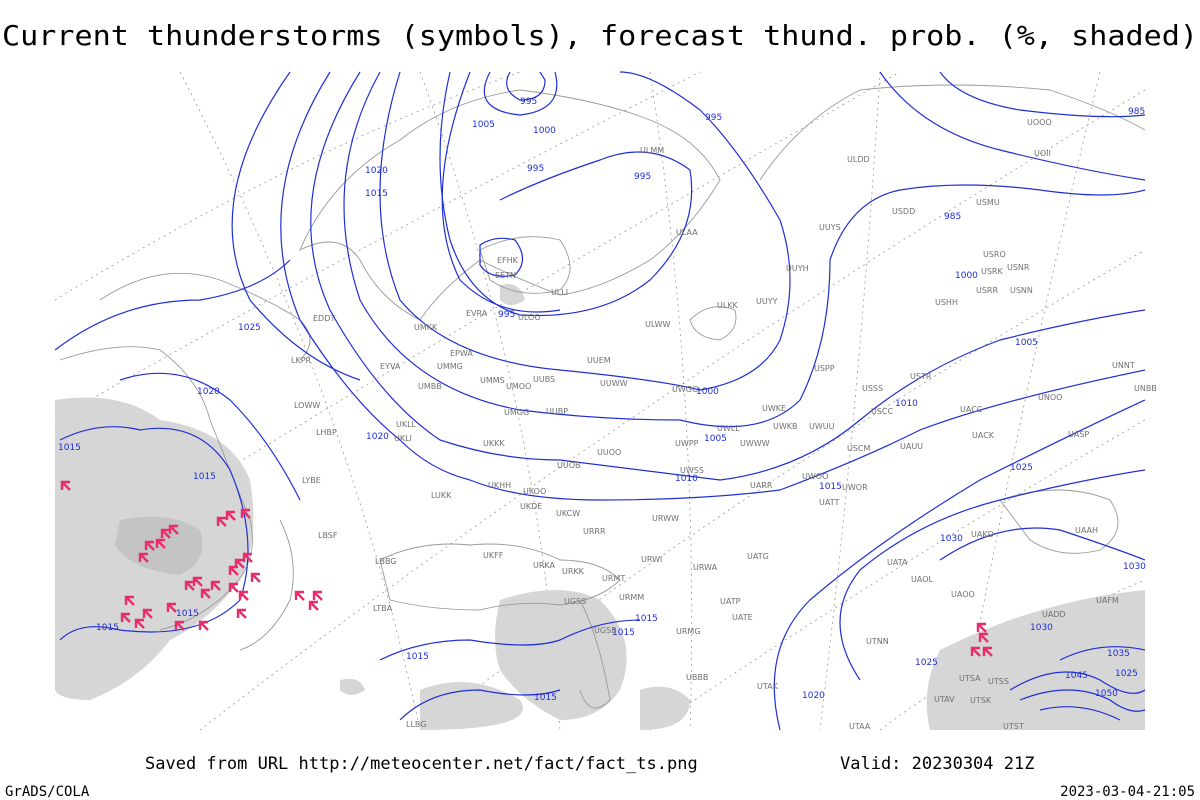  Describe the element at coordinates (872, 388) in the screenshot. I see `station-label: USSS` at that location.